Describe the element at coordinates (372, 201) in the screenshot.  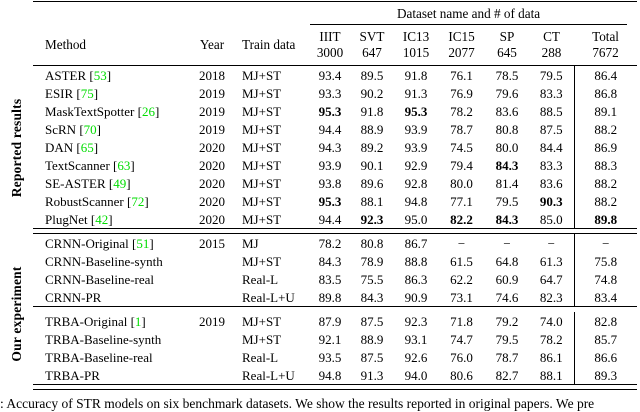
I see `value-cell: 88.1` at that location.